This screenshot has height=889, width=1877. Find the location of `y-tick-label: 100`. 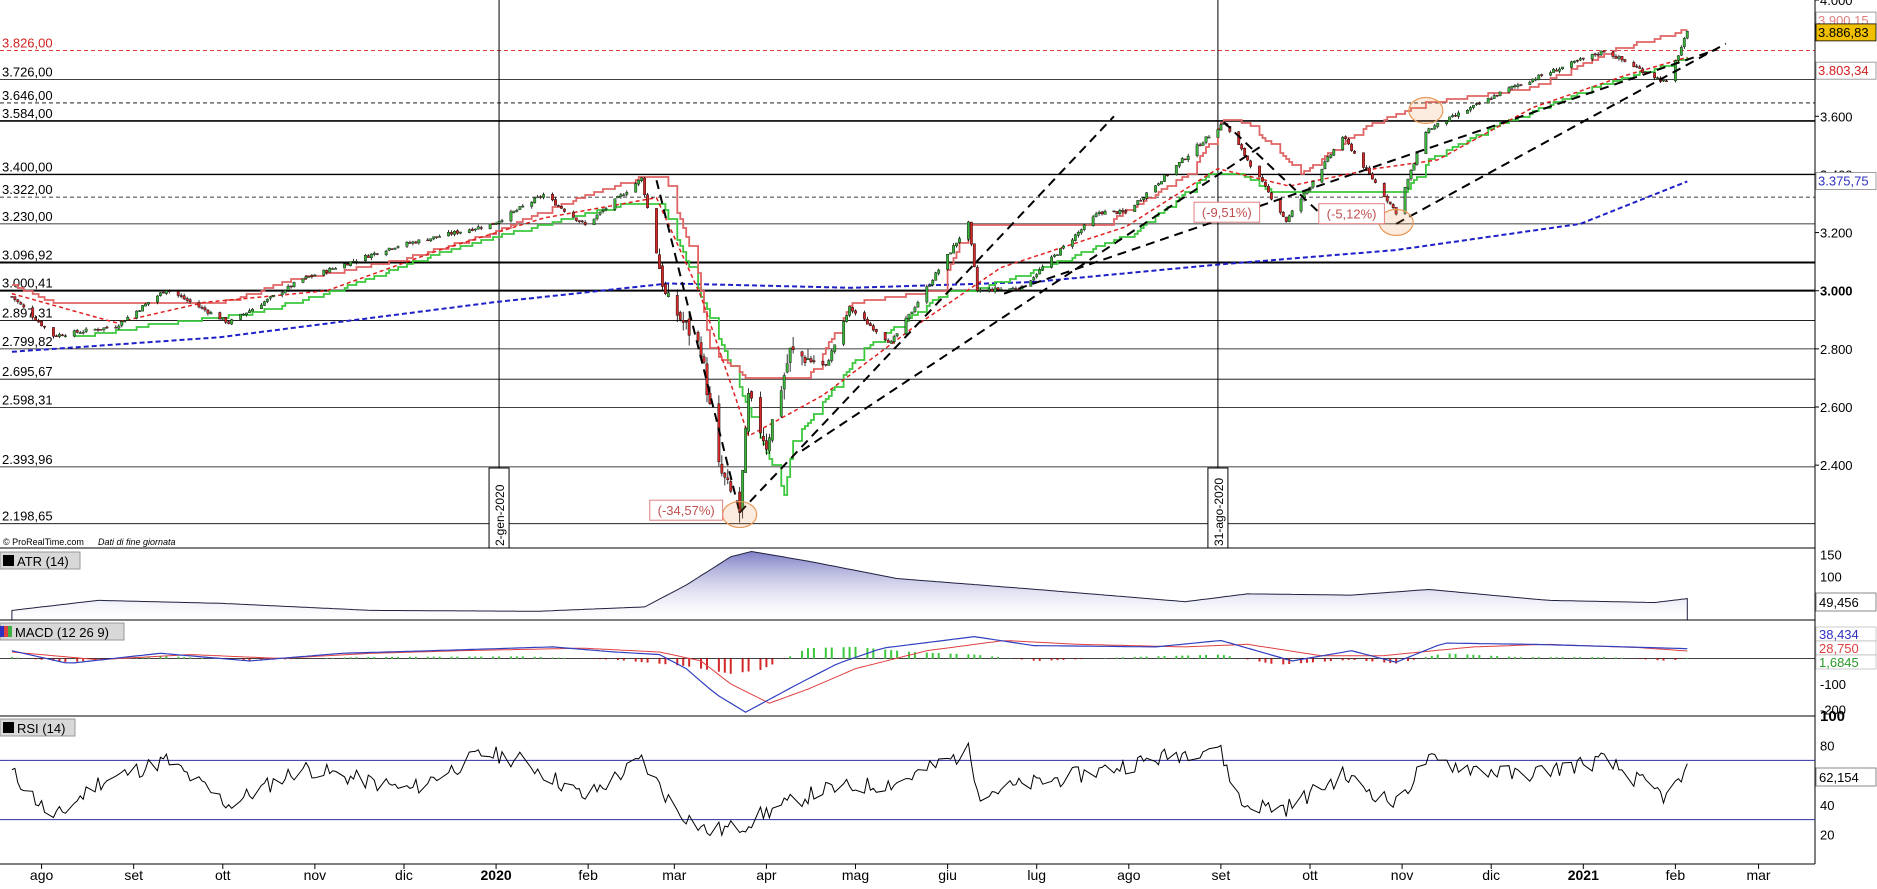

y-tick-label: 100 is located at coordinates (1831, 576).